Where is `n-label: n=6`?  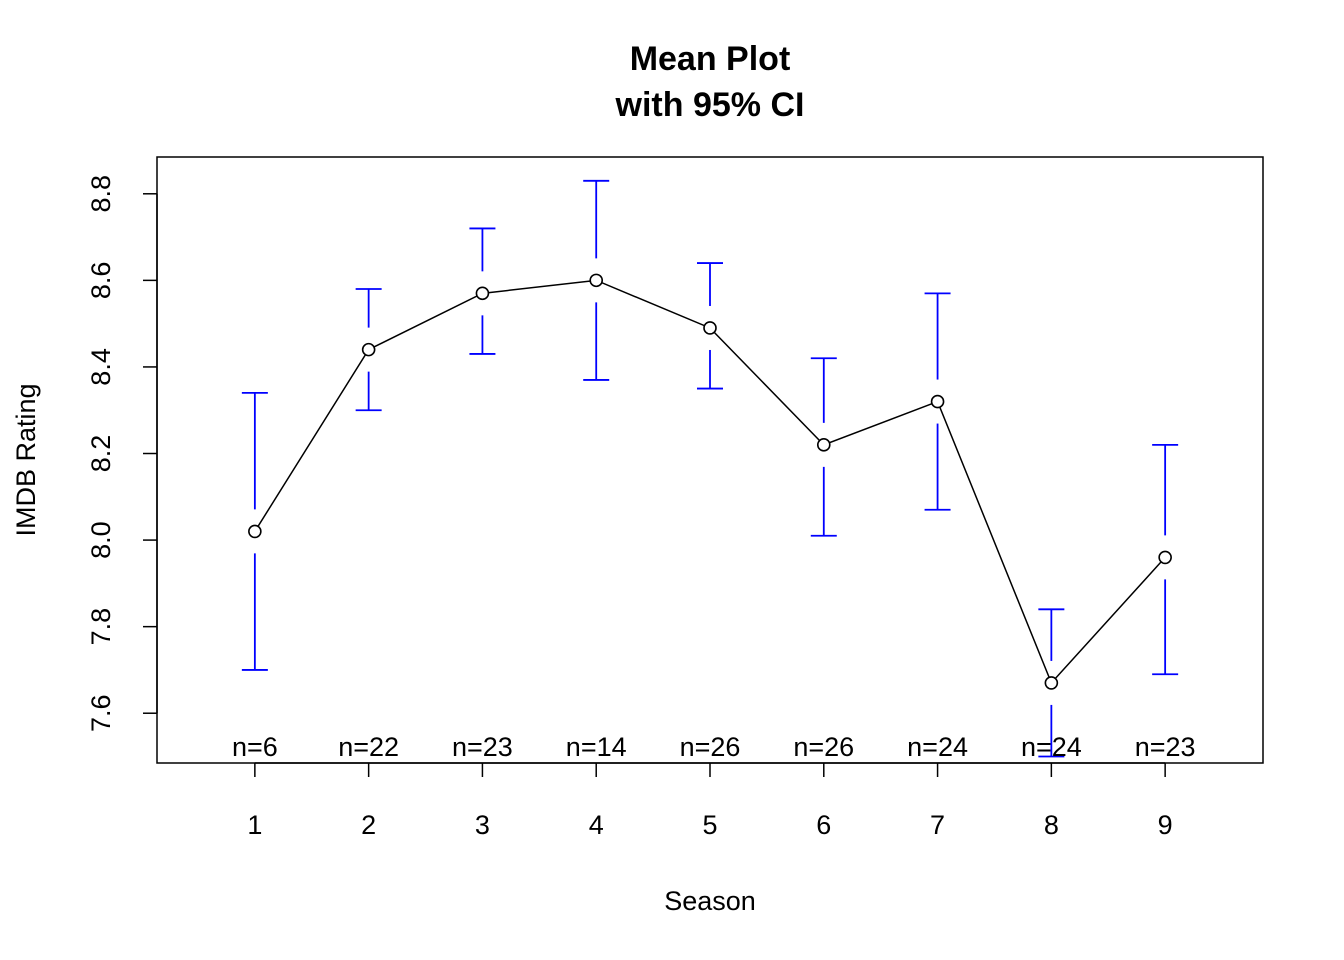
n-label: n=6 is located at coordinates (255, 747).